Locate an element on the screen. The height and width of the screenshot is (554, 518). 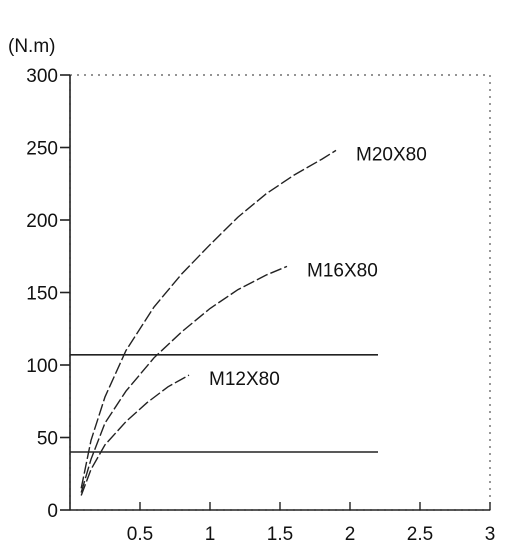
x-tick-label: 2 is located at coordinates (350, 534).